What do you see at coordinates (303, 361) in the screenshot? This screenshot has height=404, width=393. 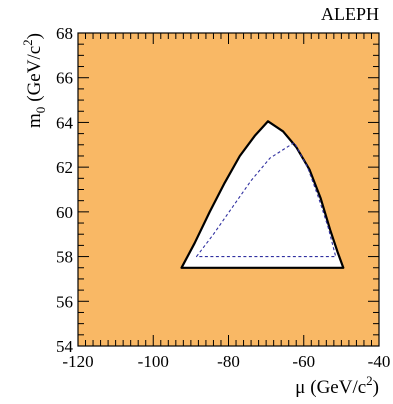 I see `x-tick-label: -60` at bounding box center [303, 361].